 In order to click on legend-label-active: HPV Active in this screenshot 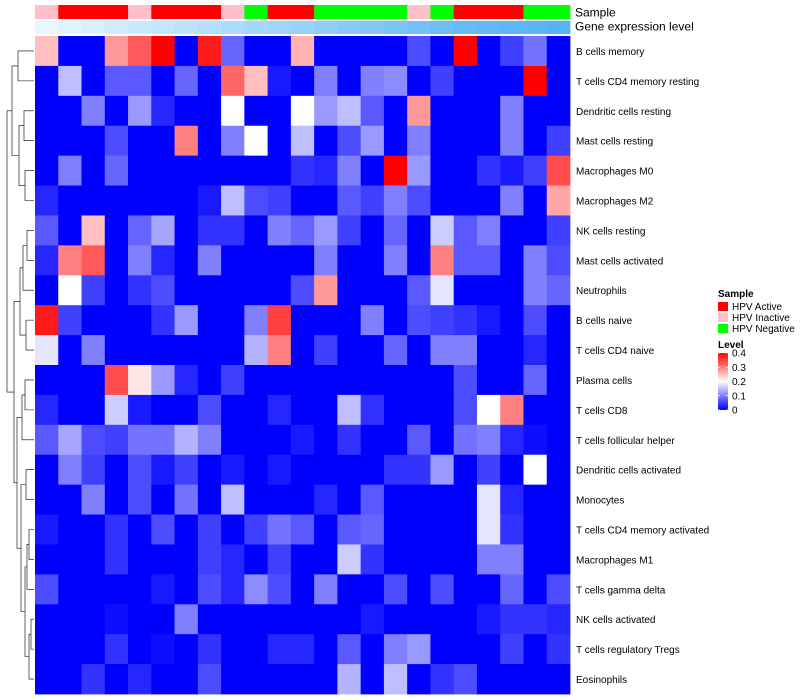, I will do `click(757, 307)`.